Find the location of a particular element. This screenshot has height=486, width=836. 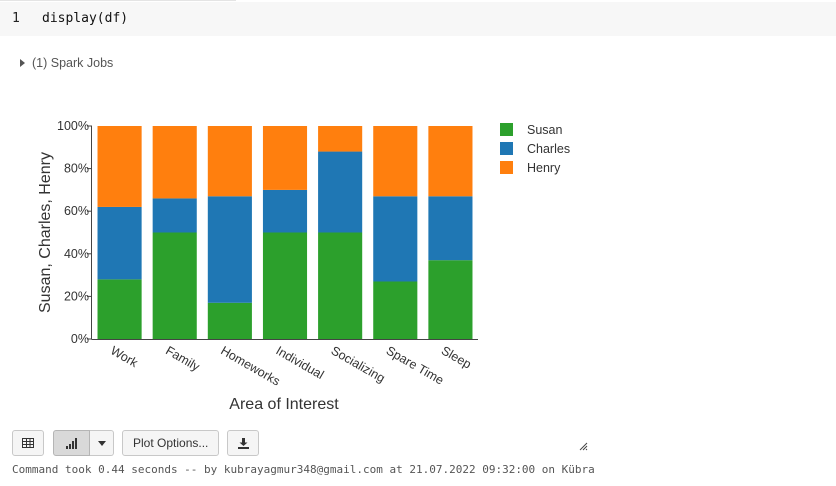

chart-button-group is located at coordinates (83, 443).